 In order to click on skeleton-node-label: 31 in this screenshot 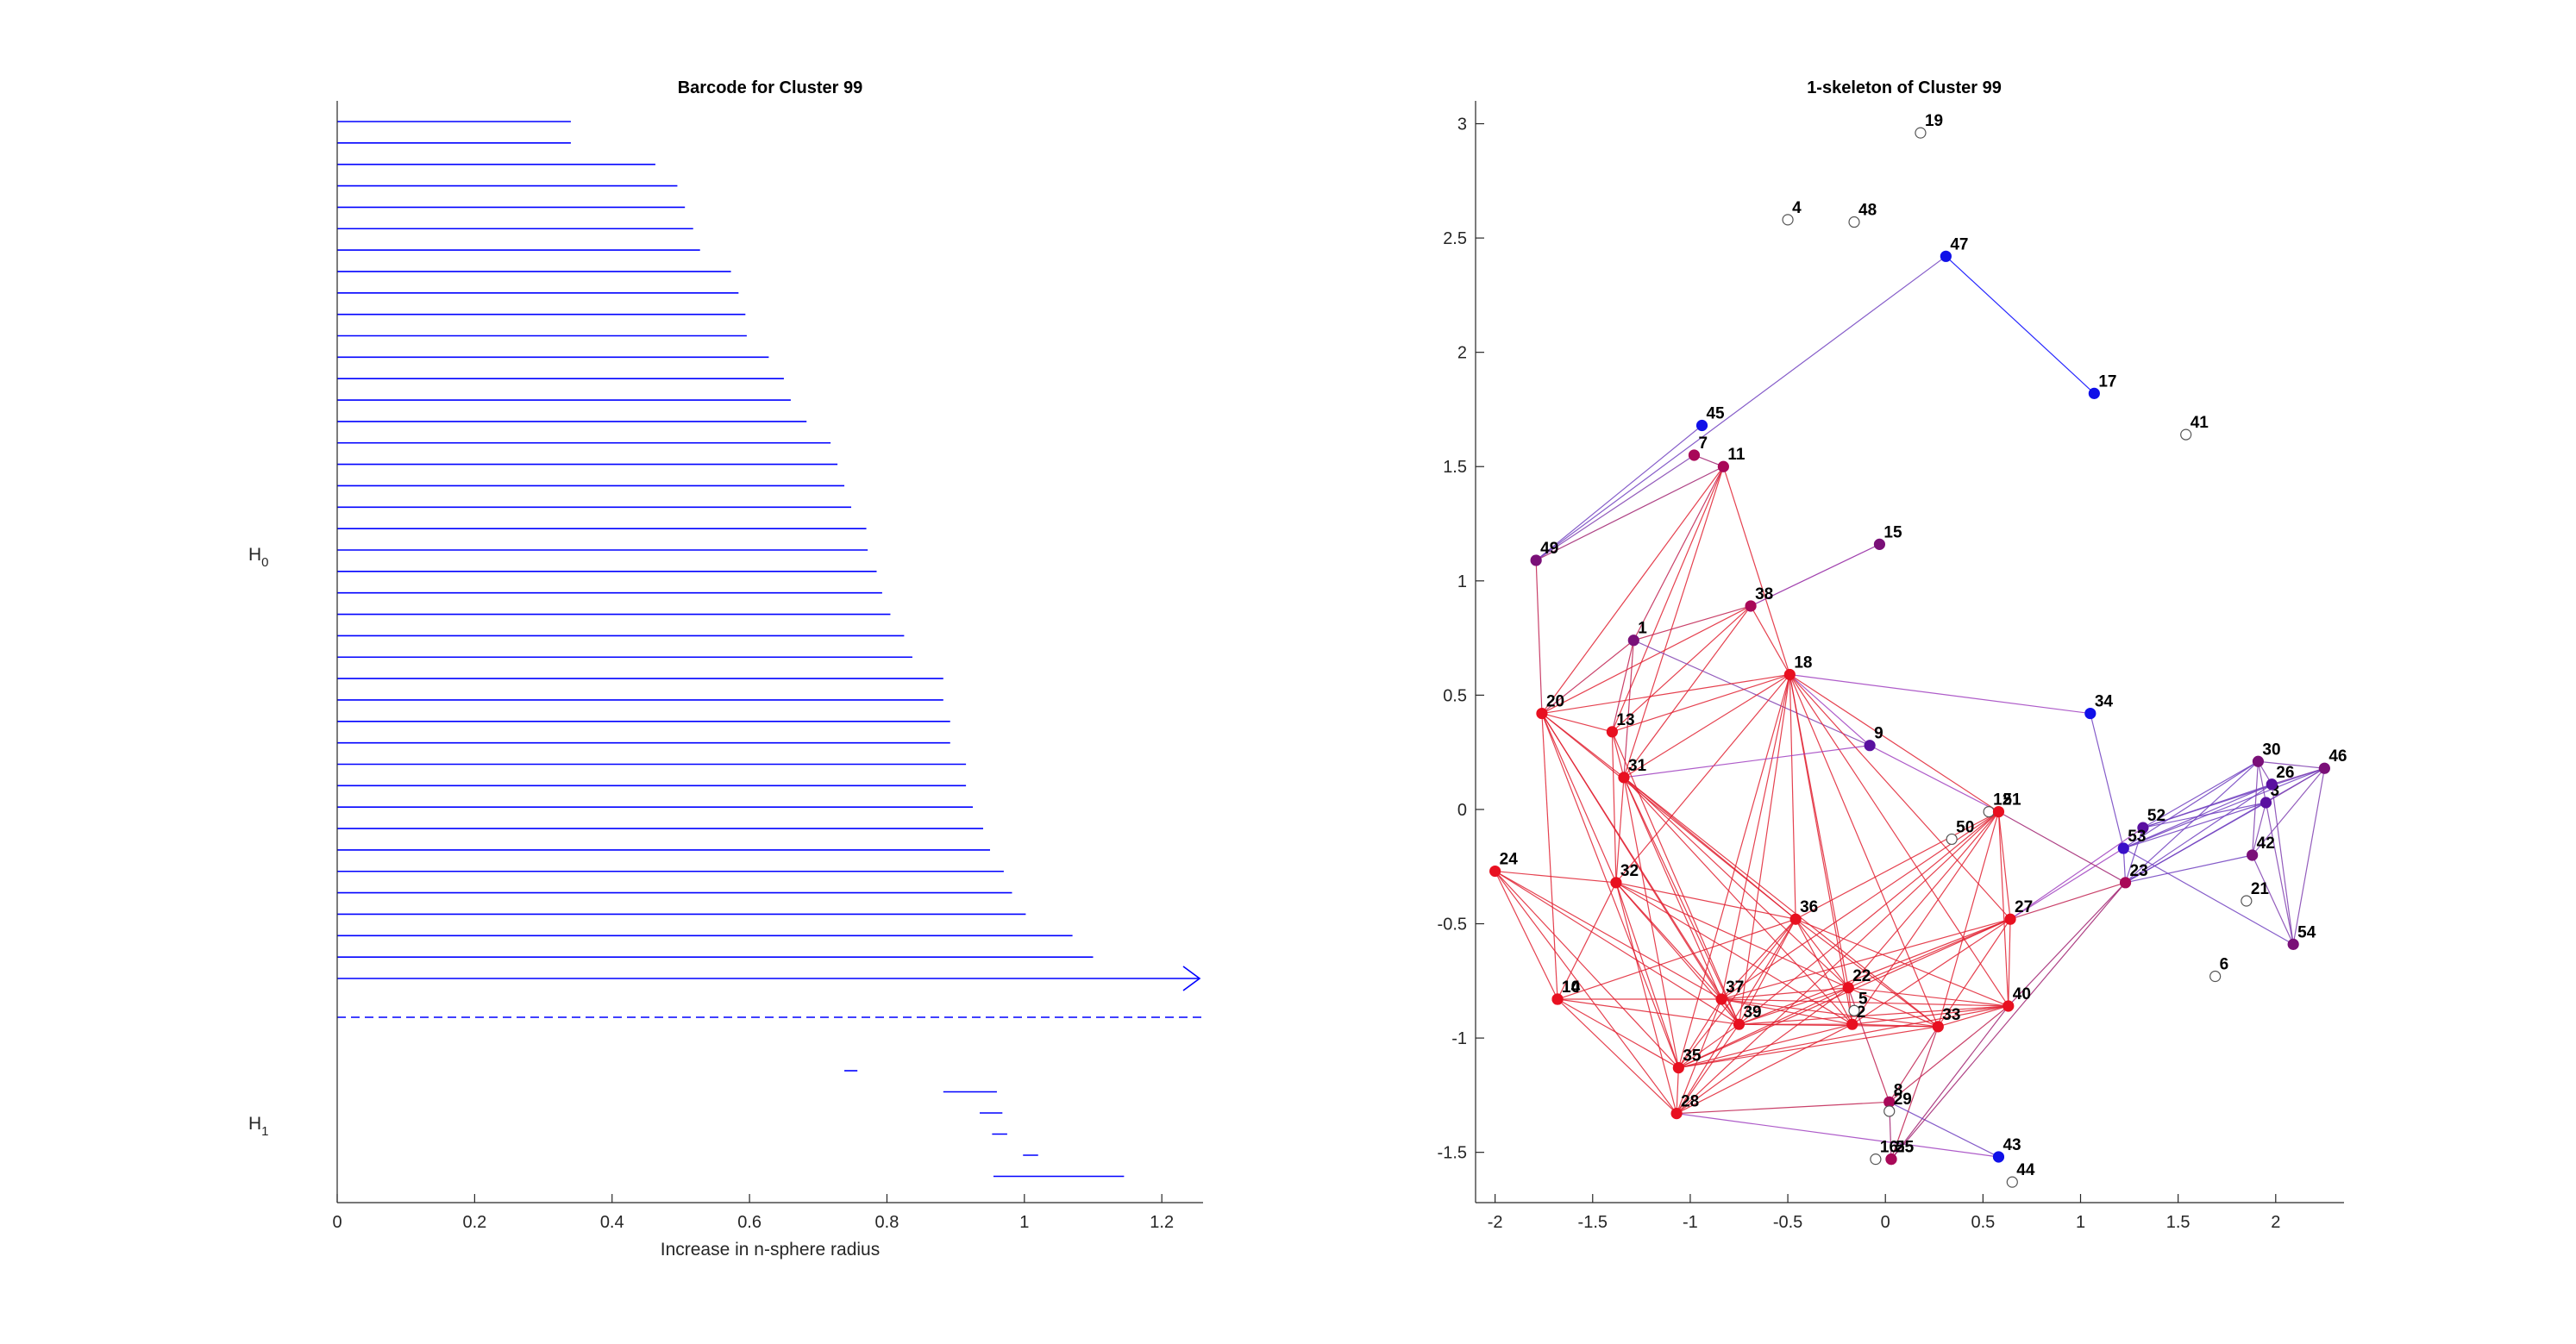, I will do `click(1637, 766)`.